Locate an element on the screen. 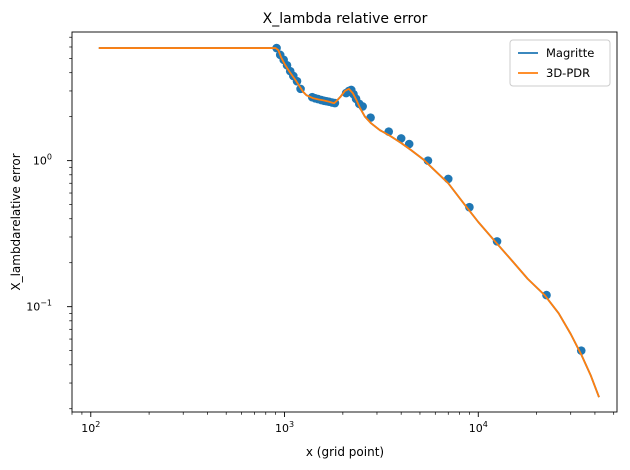 This screenshot has width=630, height=470. x-tick-label: 10² is located at coordinates (90, 427).